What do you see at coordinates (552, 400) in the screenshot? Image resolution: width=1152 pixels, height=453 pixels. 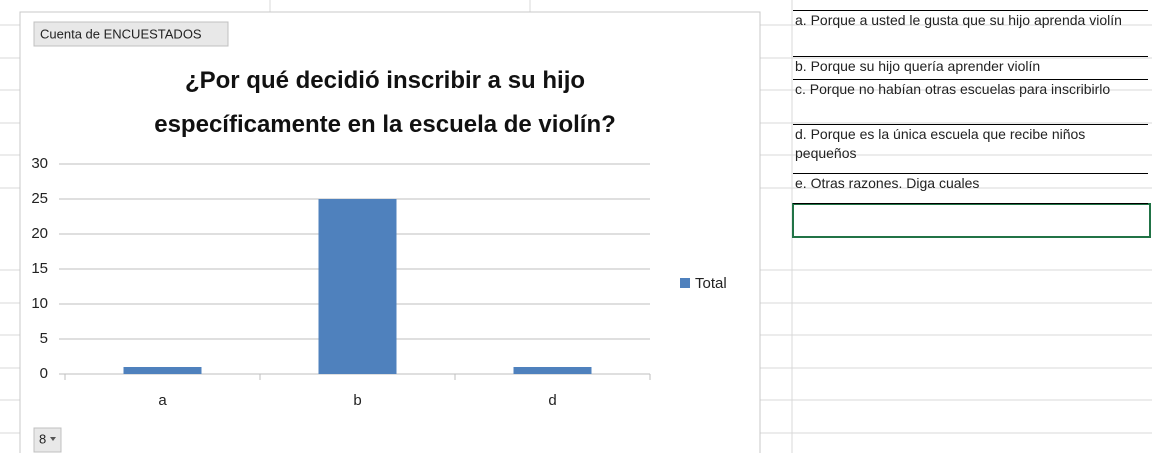 I see `x-tick-label: d` at bounding box center [552, 400].